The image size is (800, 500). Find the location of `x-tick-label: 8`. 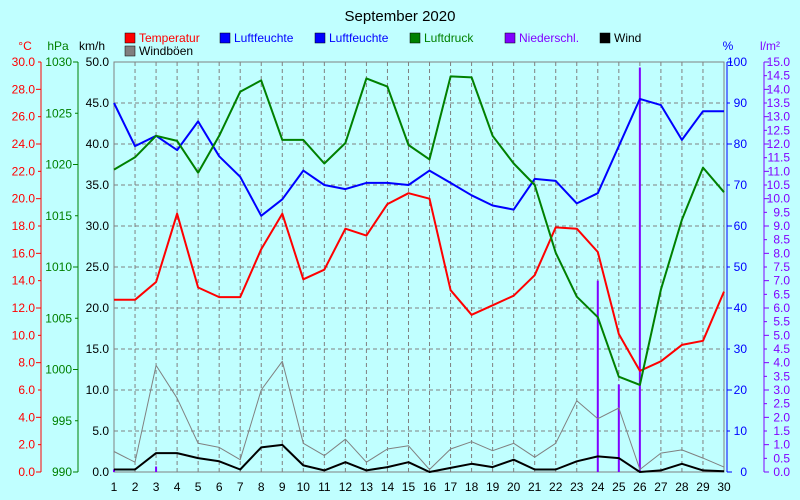

x-tick-label: 8 is located at coordinates (261, 487).